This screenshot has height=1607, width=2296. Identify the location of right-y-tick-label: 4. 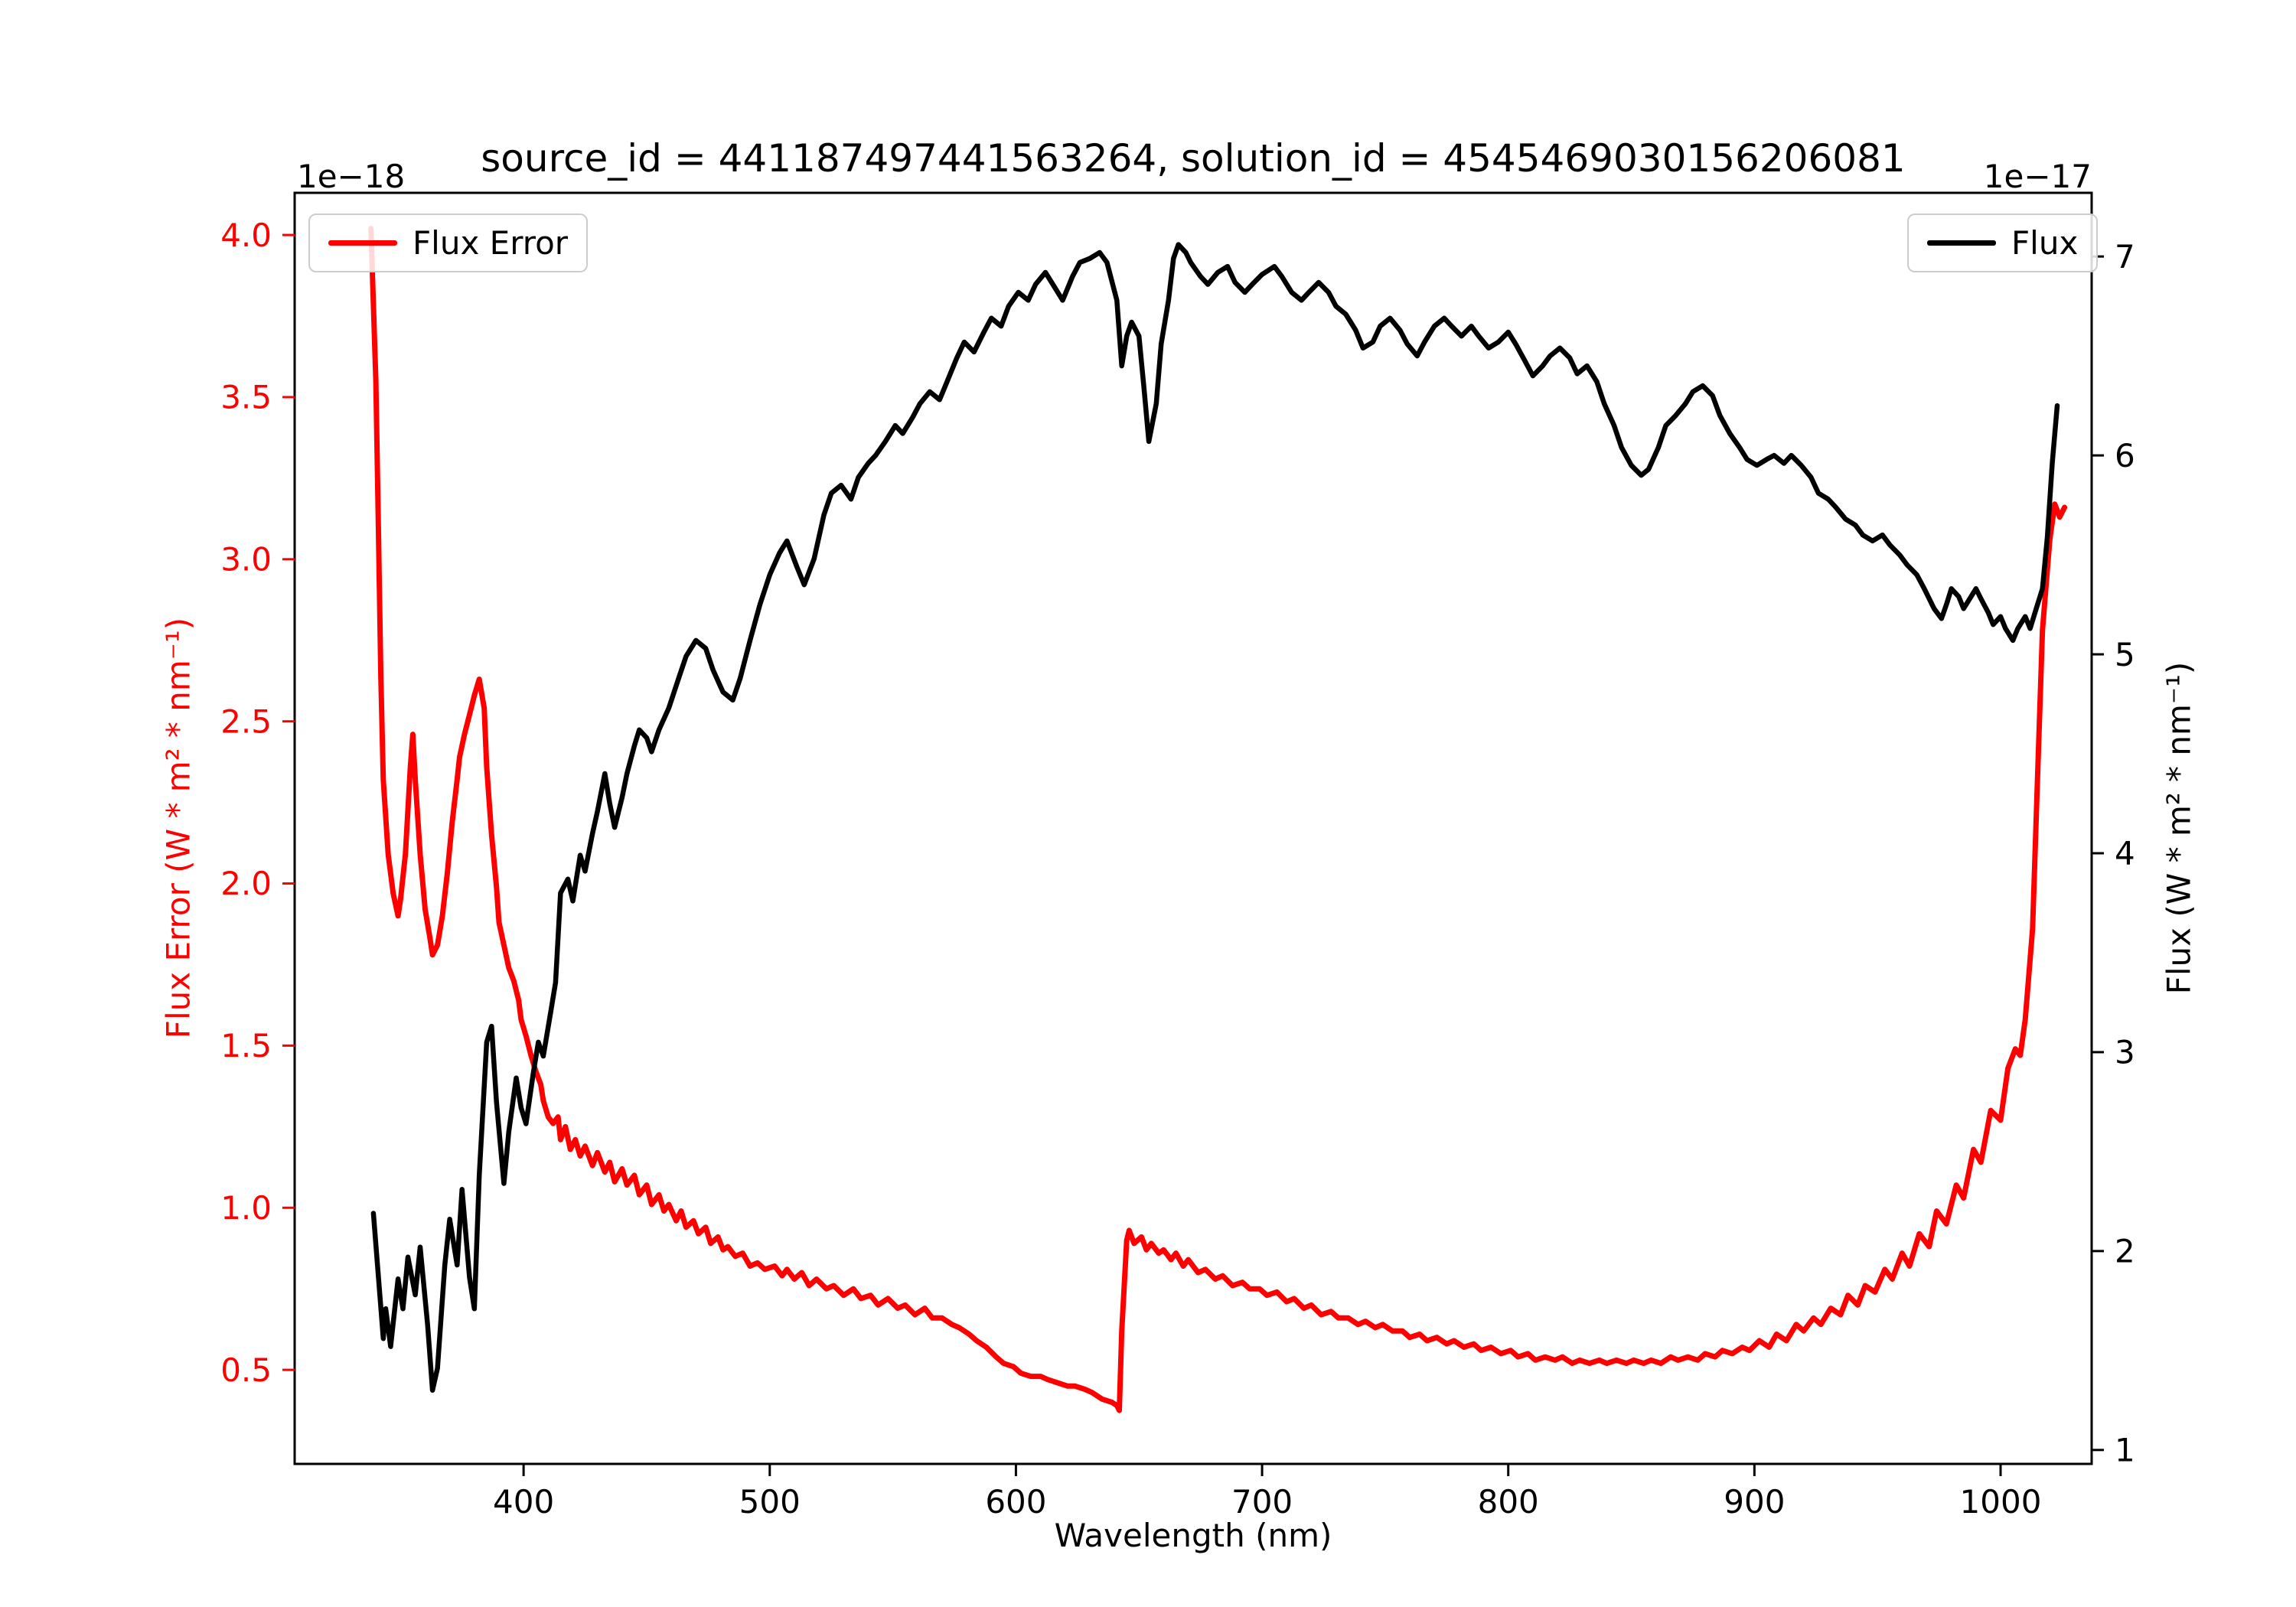
(2125, 853).